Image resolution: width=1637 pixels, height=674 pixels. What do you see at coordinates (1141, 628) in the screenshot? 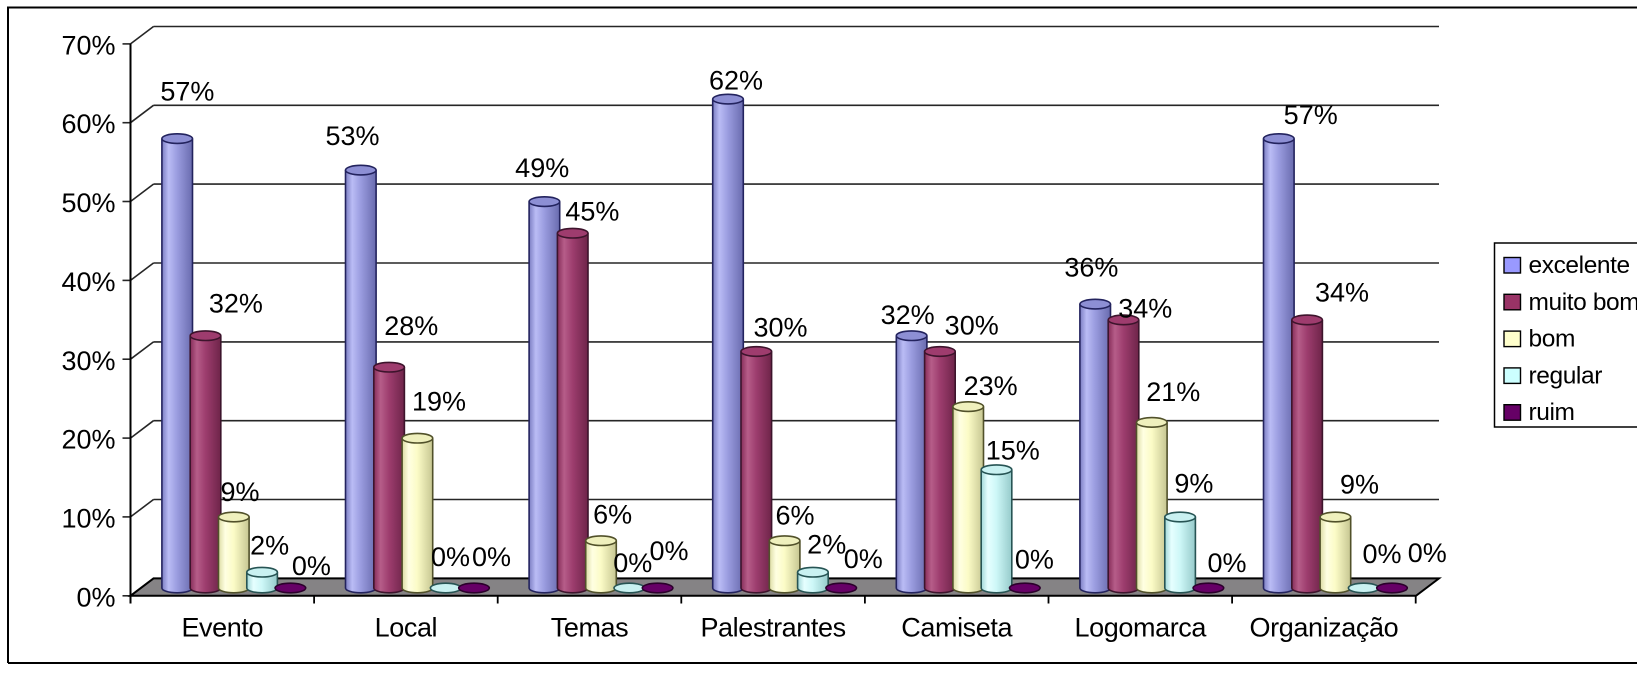
I see `svg-text: Logomarca` at bounding box center [1141, 628].